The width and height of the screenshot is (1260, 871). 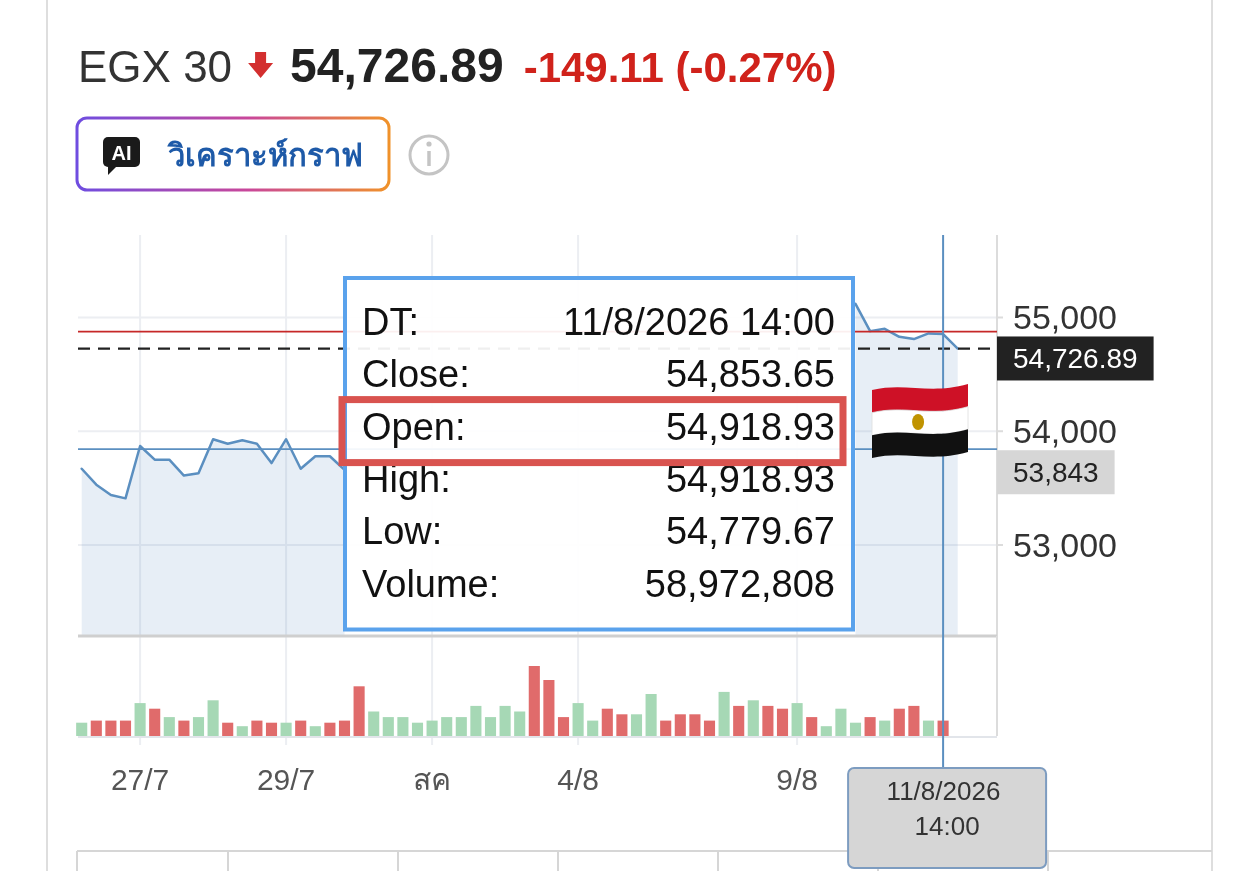 What do you see at coordinates (265, 155) in the screenshot?
I see `annotation: วิเคราะห์กราฟ` at bounding box center [265, 155].